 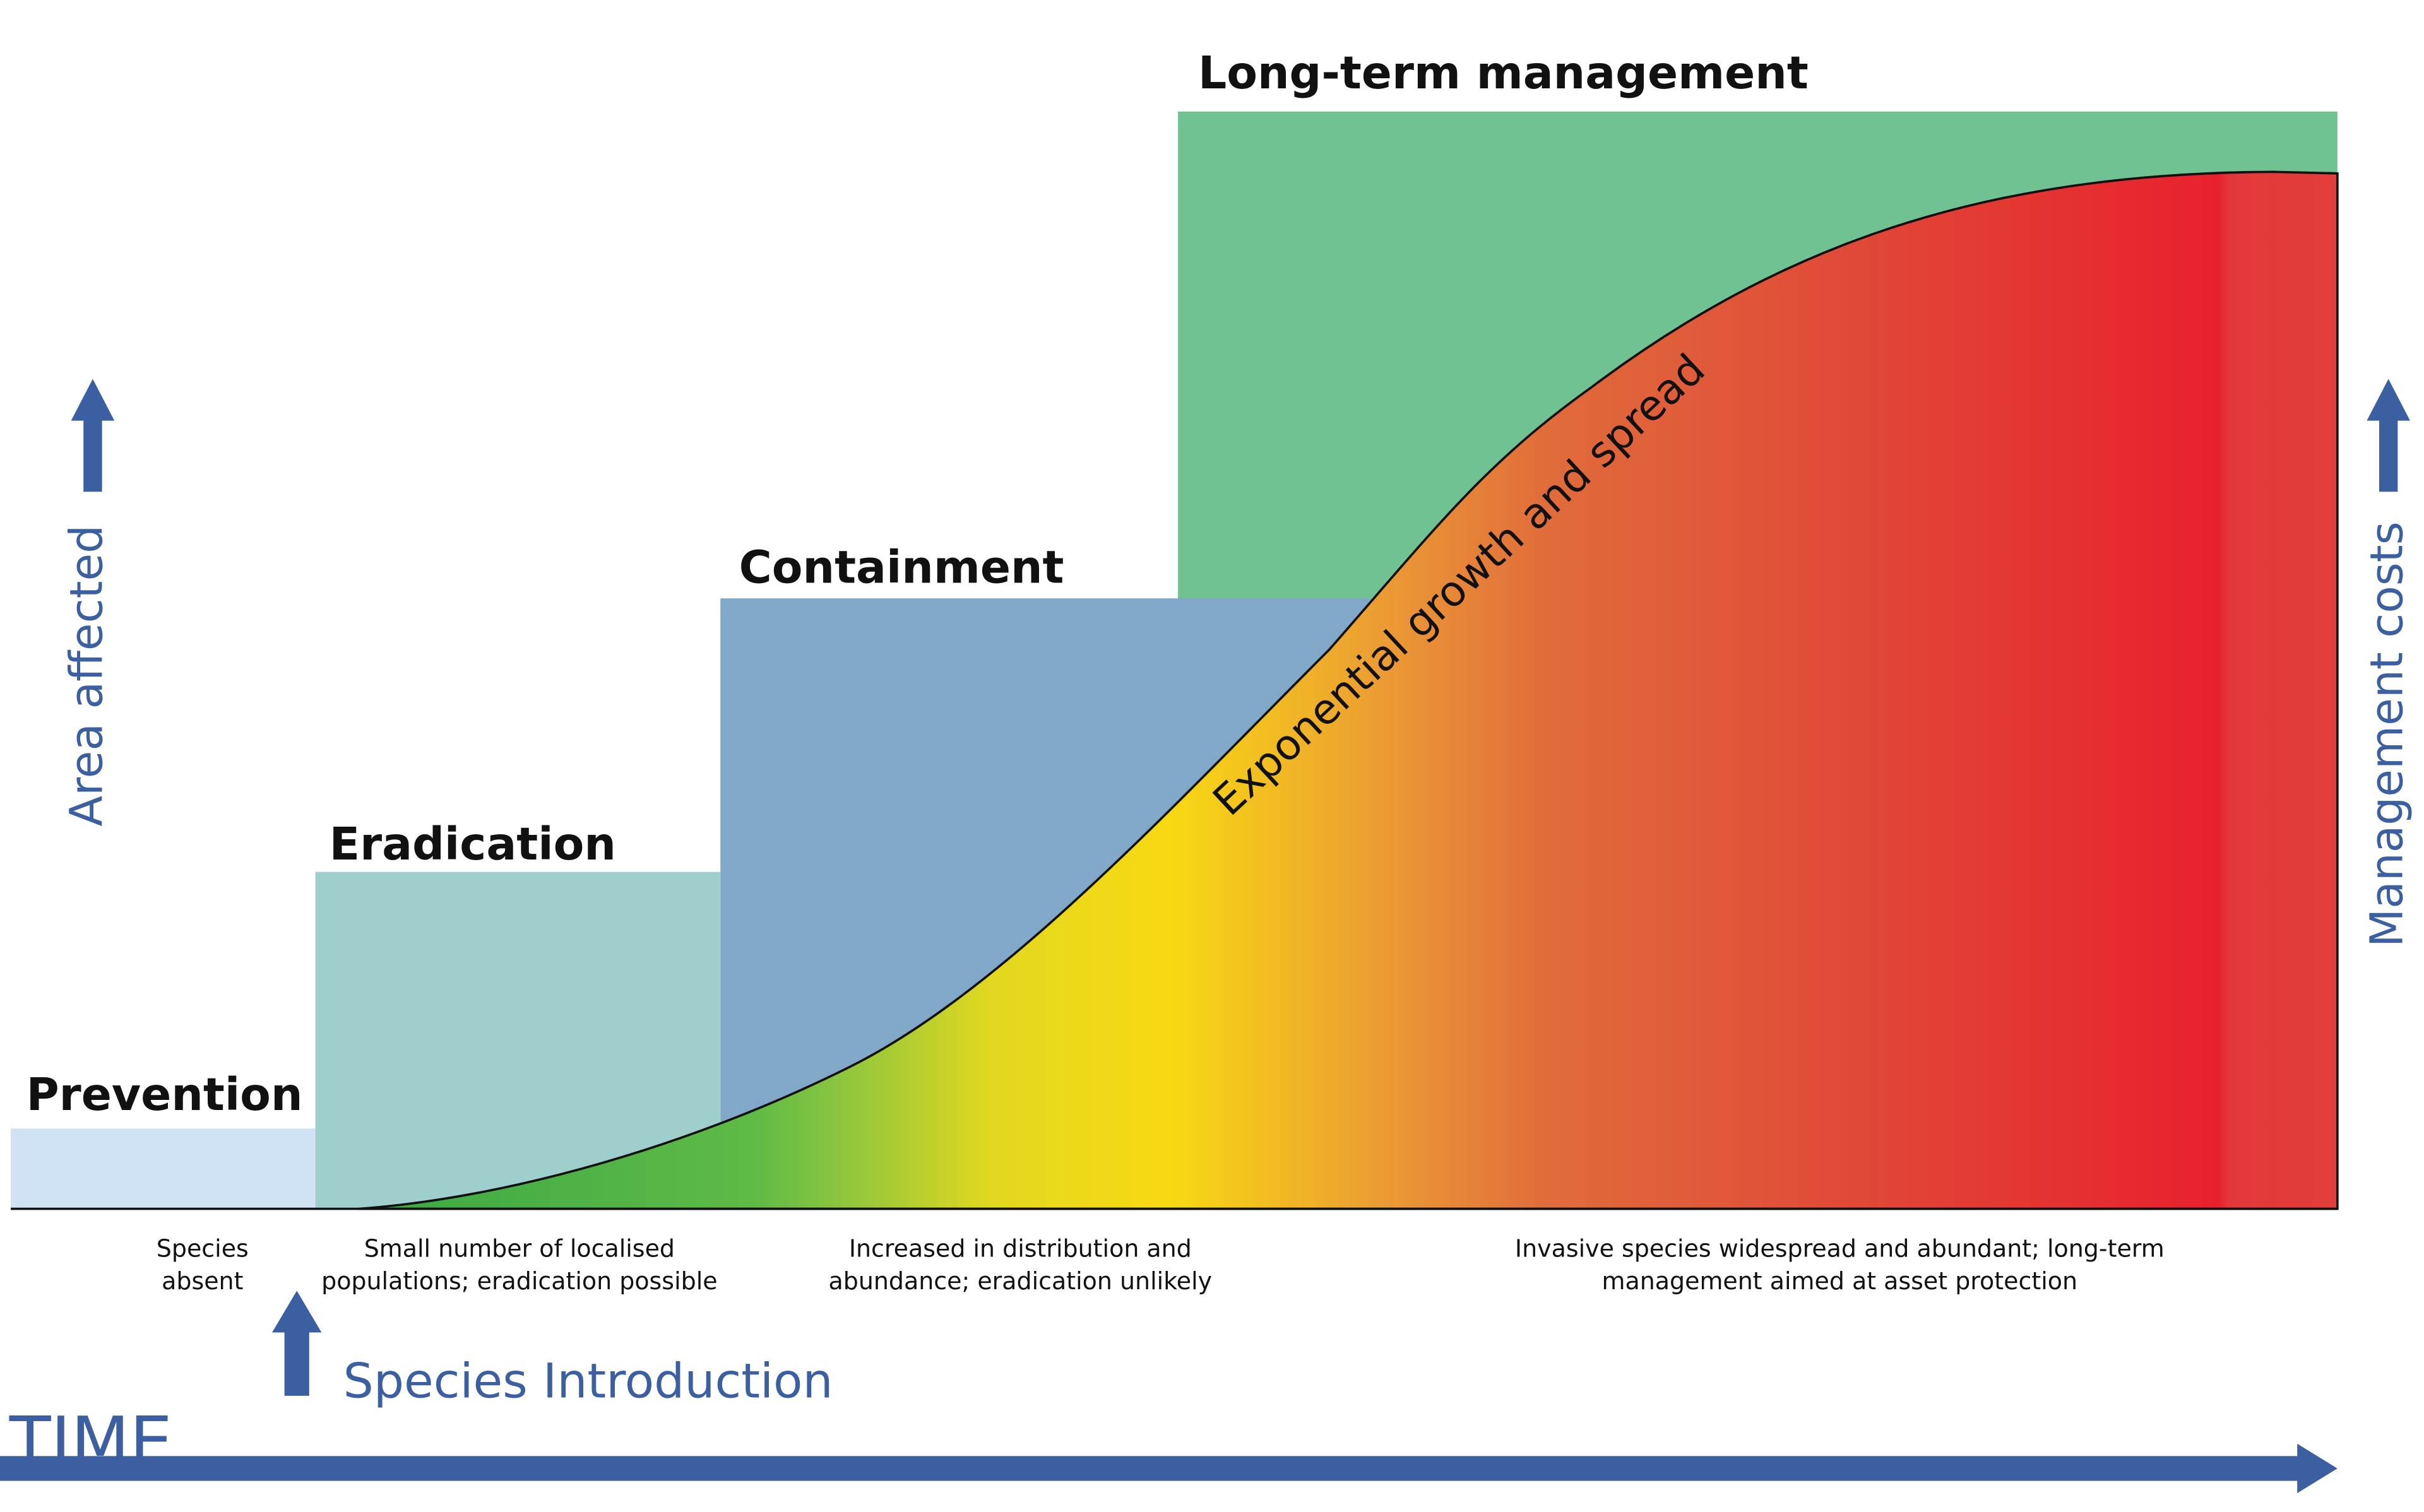 What do you see at coordinates (519, 1248) in the screenshot?
I see `stage-description: Small number of localised` at bounding box center [519, 1248].